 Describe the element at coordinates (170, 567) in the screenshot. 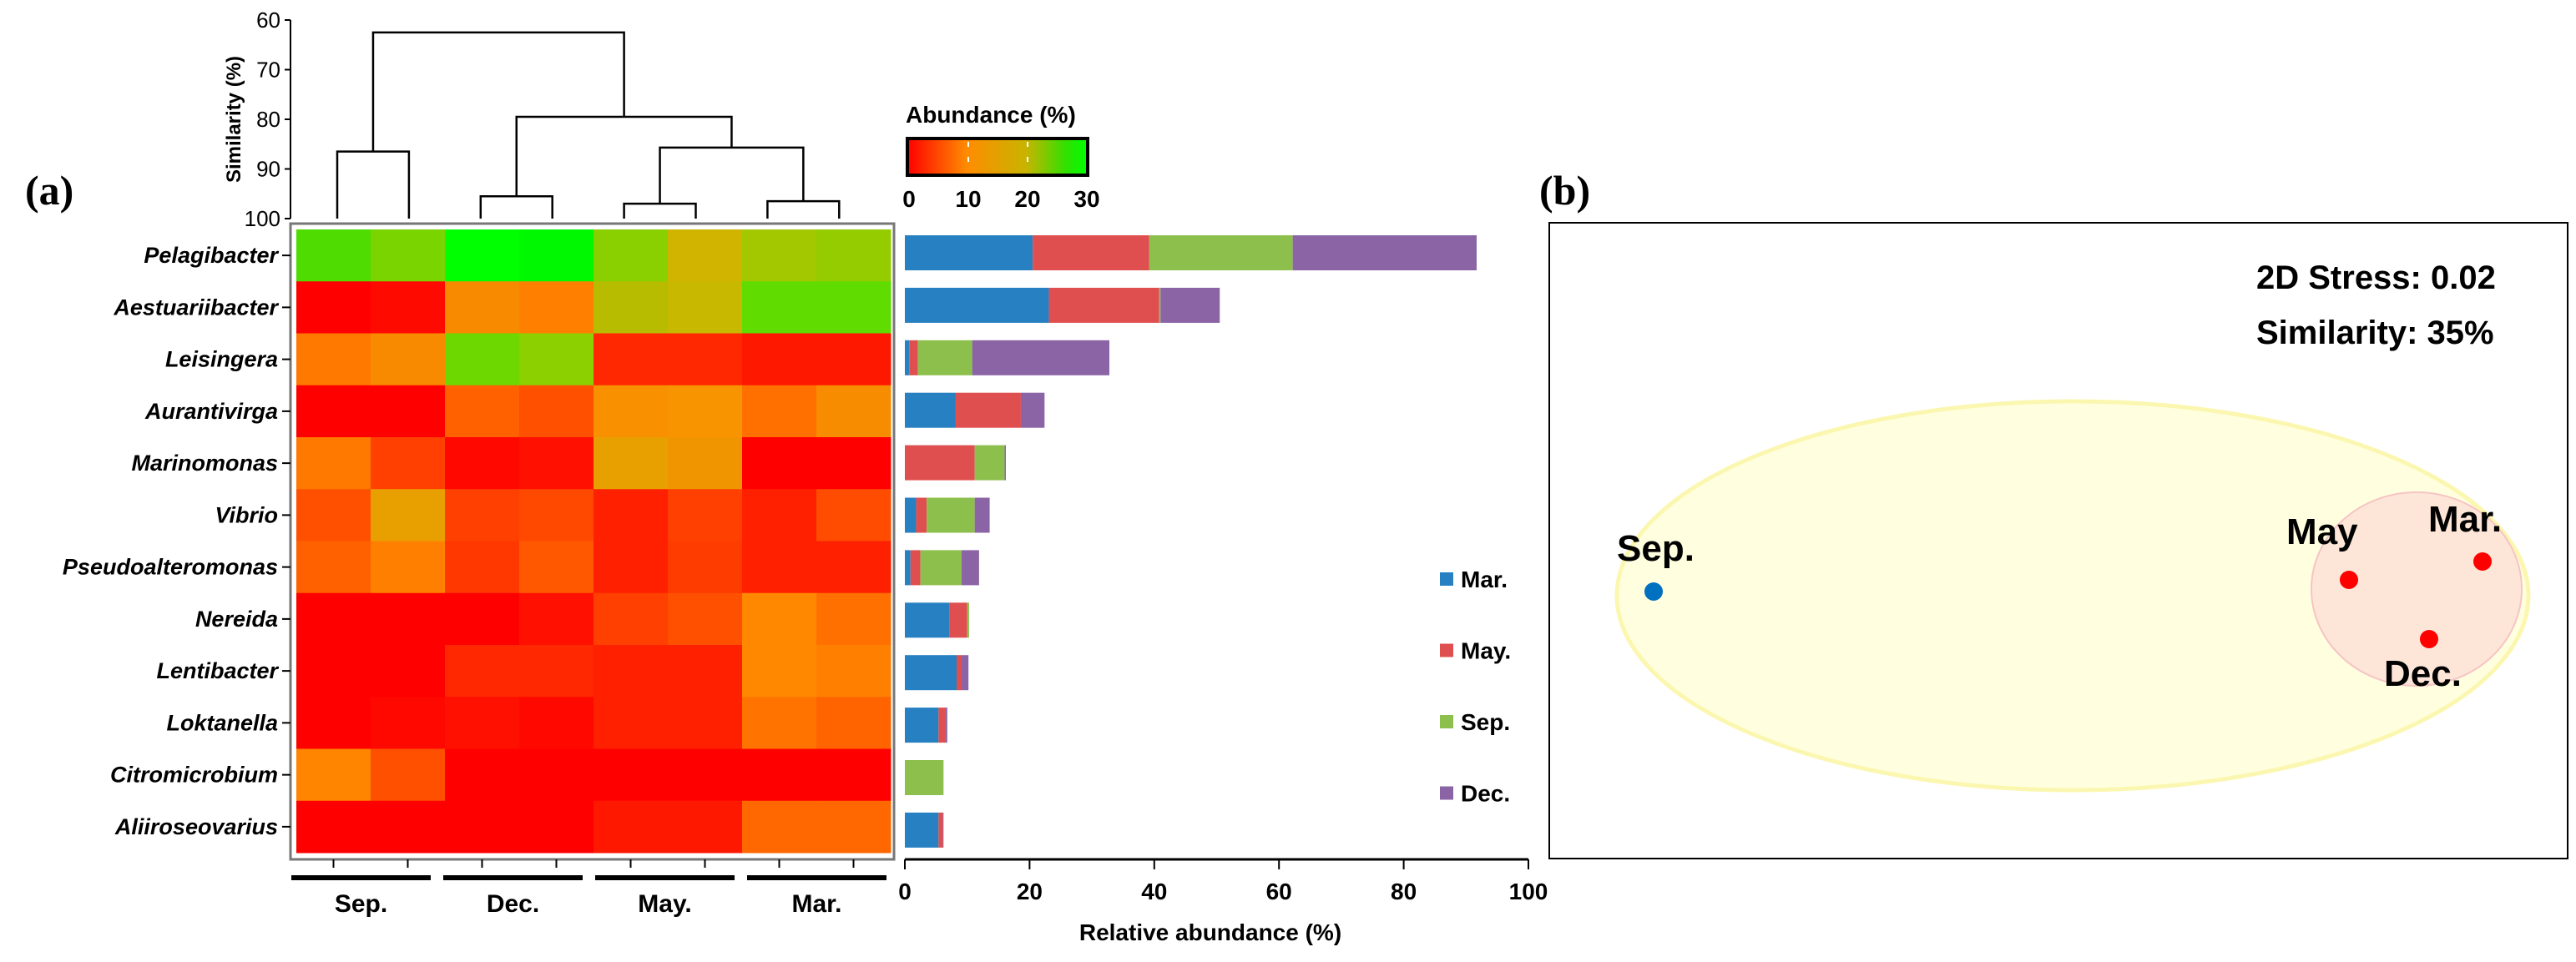

I see `row-label: Pseudoalteromonas` at that location.